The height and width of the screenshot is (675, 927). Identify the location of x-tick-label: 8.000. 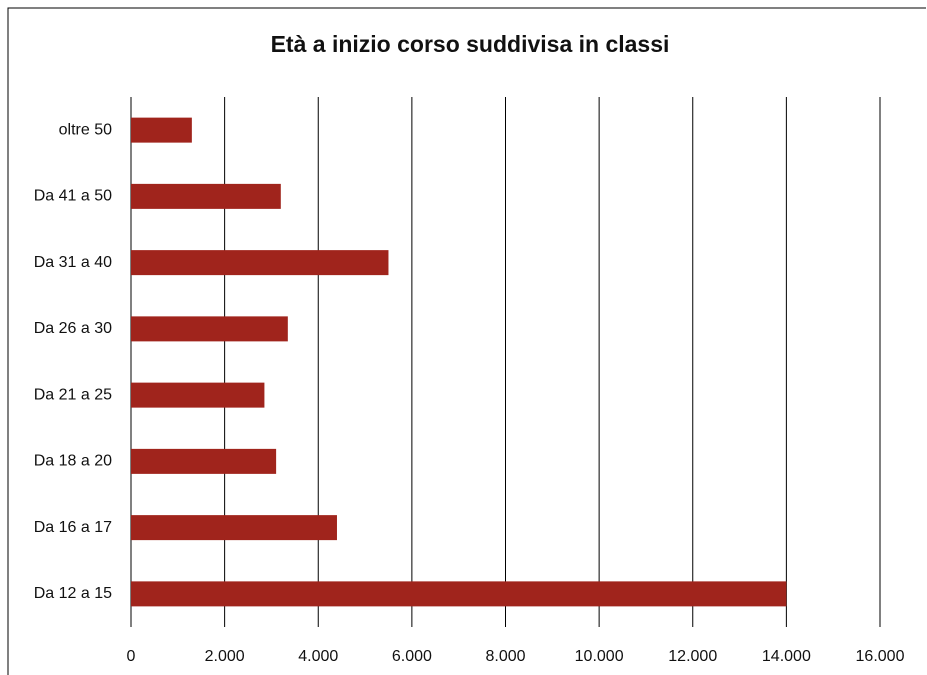
(505, 656).